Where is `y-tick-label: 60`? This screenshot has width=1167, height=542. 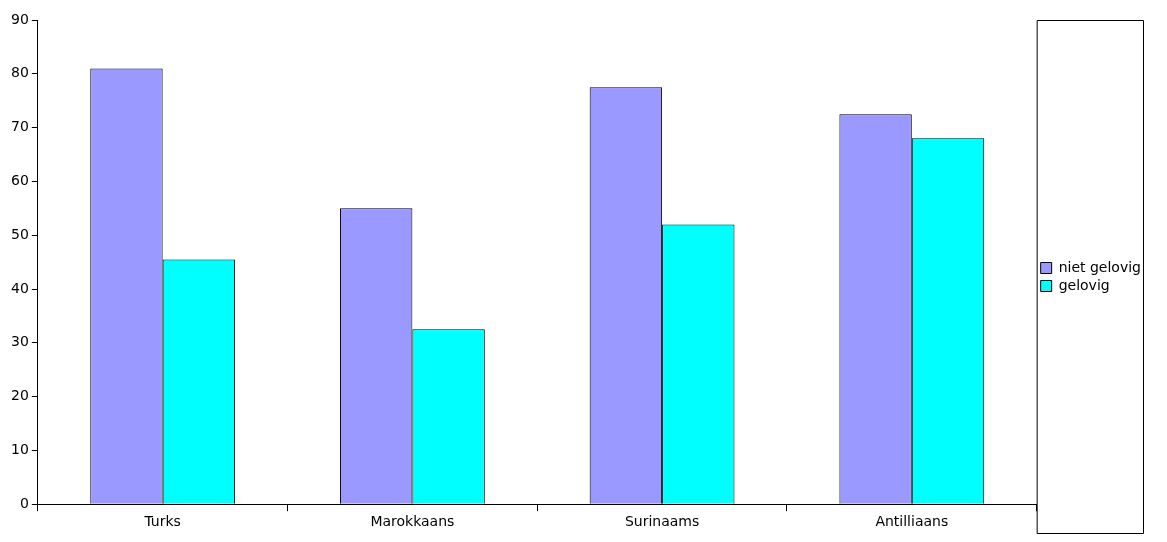 y-tick-label: 60 is located at coordinates (19, 180).